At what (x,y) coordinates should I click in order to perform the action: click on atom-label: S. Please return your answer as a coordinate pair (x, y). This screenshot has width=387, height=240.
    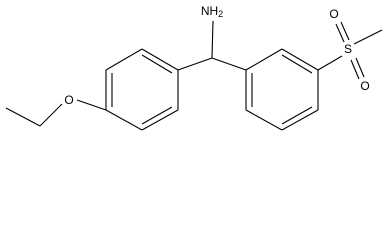
    Looking at the image, I should click on (348, 49).